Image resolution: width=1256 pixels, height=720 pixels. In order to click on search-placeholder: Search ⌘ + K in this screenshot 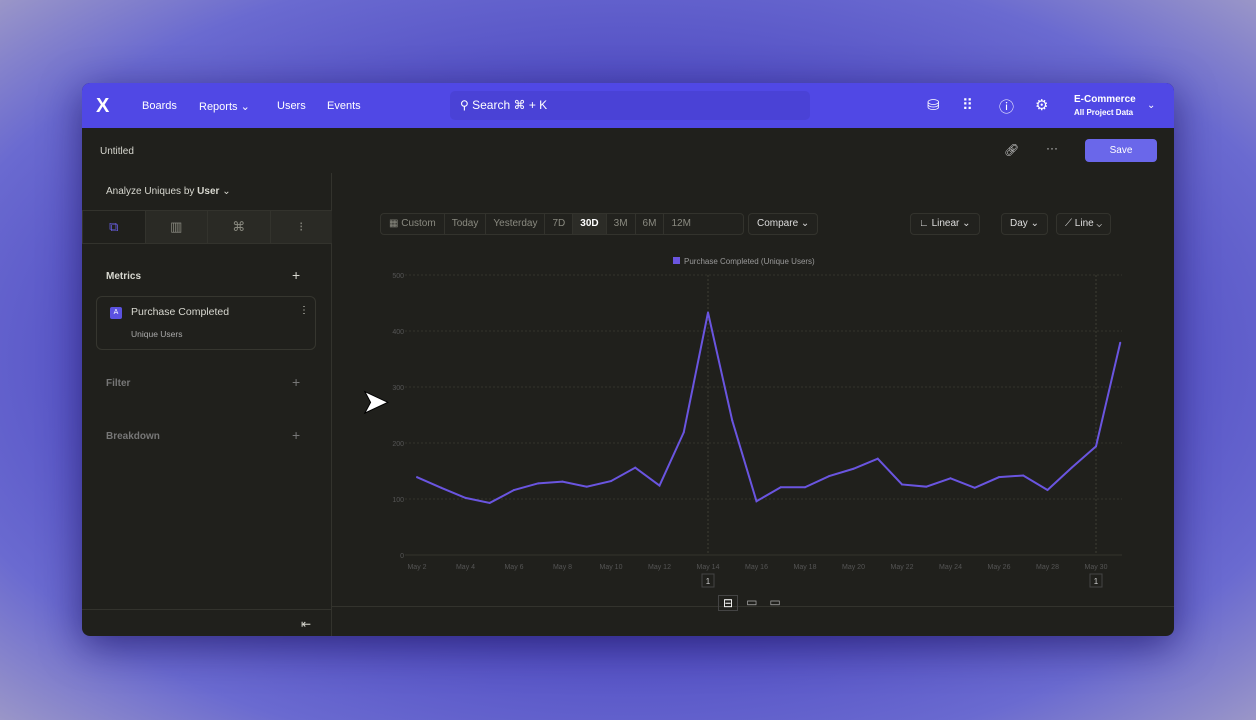, I will do `click(510, 105)`.